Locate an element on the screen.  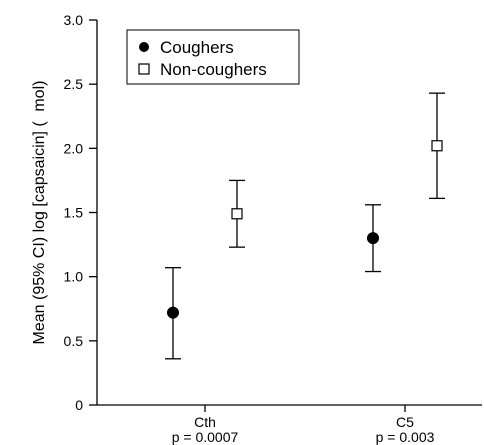
legend-marker-non-coughers is located at coordinates (144, 69).